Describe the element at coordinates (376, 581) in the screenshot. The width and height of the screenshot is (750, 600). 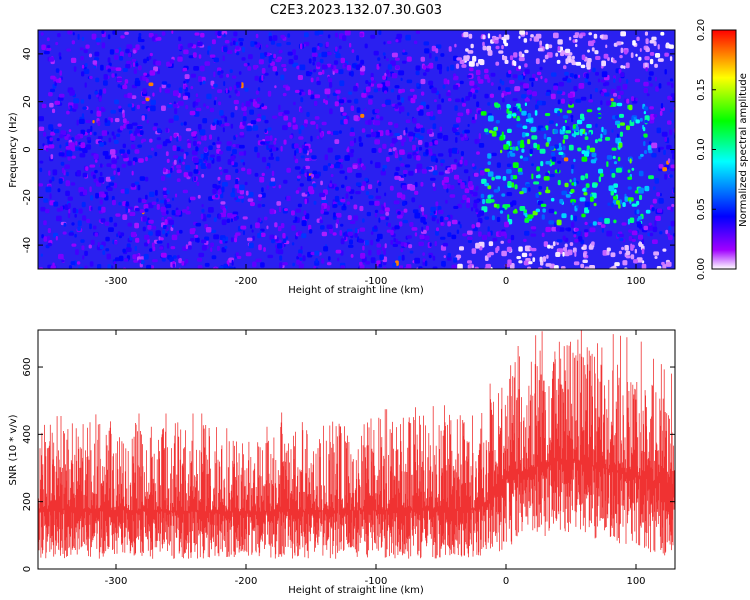
I see `snr-x-tick-label: -100` at that location.